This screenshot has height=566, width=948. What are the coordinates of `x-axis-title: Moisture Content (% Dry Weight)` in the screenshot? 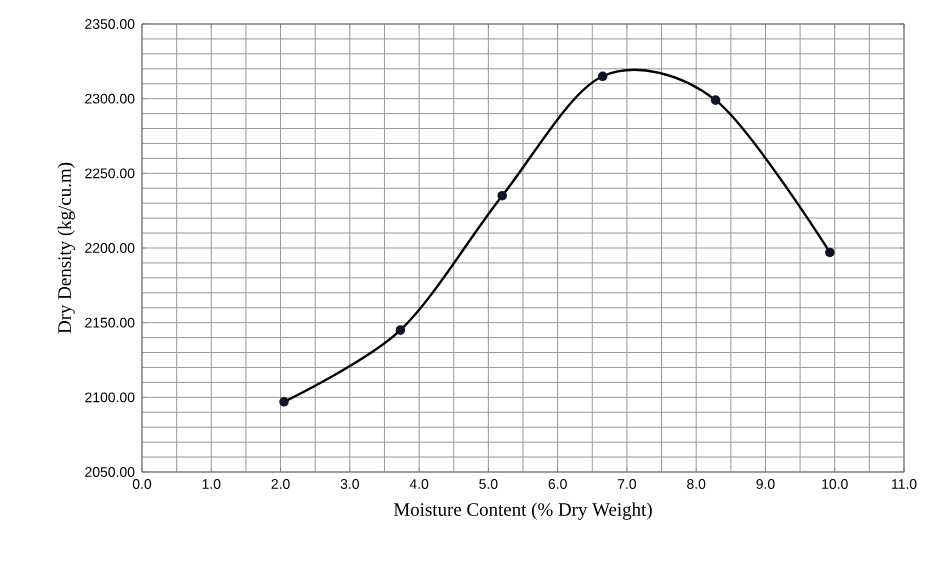 It's located at (522, 511).